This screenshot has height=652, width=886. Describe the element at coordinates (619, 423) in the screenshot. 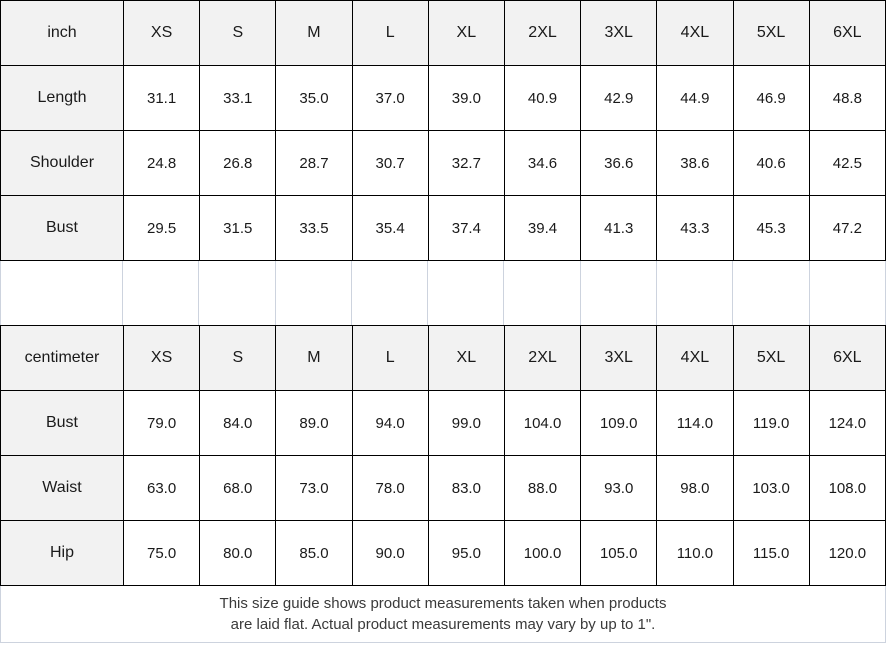

I see `measurement-value-cell: 109.0` at that location.